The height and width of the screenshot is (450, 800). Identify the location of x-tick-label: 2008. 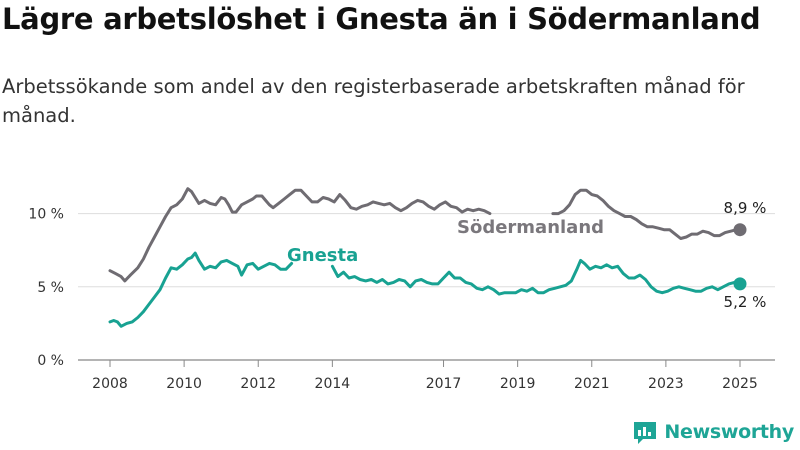
(110, 384).